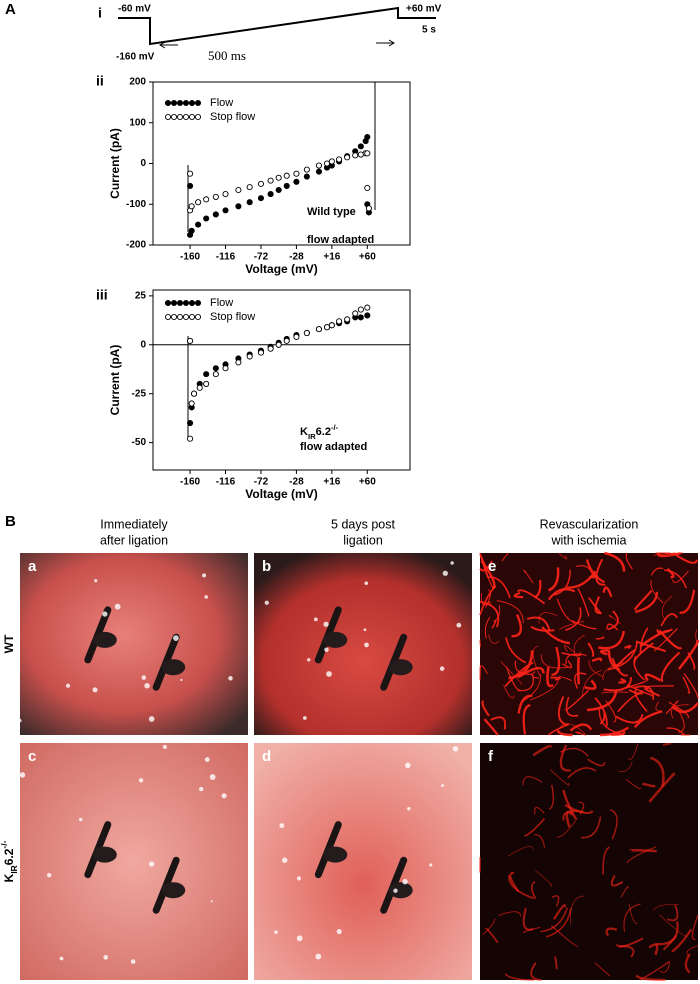  I want to click on x-tick-label: +60, so click(367, 482).